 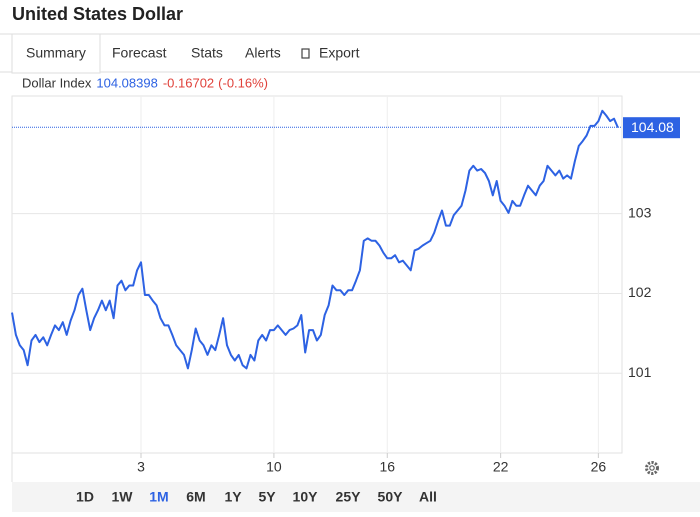 I want to click on y-tick-label: 102, so click(x=640, y=292).